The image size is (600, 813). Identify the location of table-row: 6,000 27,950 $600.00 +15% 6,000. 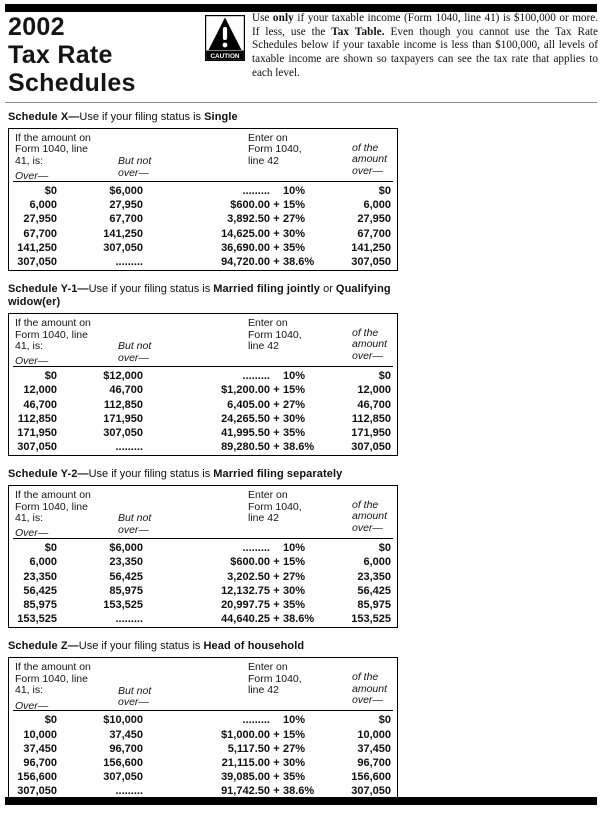
(210, 205).